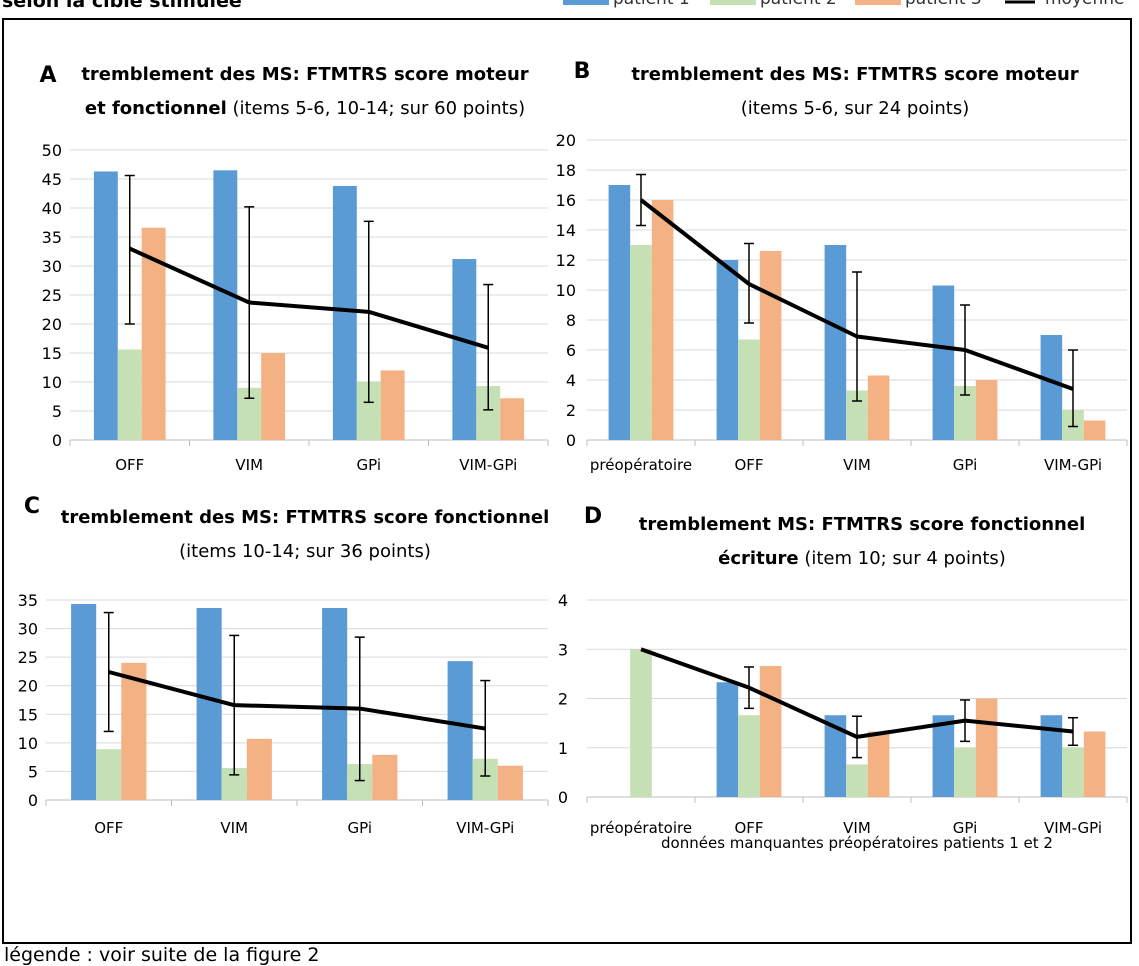  Describe the element at coordinates (304, 74) in the screenshot. I see `chart-title: tremblement des MS: FTMTRS score moteur` at that location.